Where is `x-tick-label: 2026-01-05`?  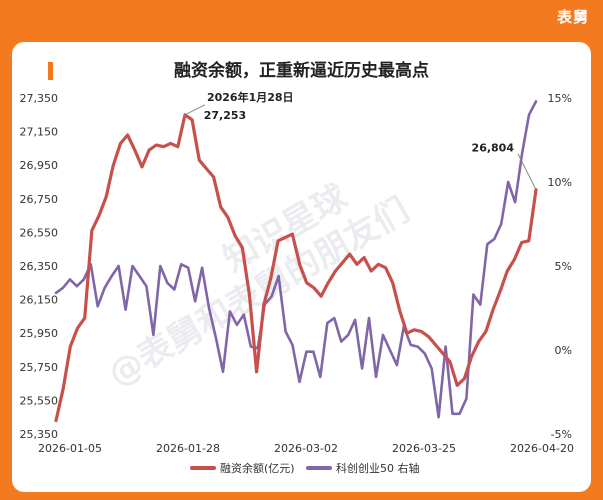
x-tick-label: 2026-01-05 is located at coordinates (70, 448).